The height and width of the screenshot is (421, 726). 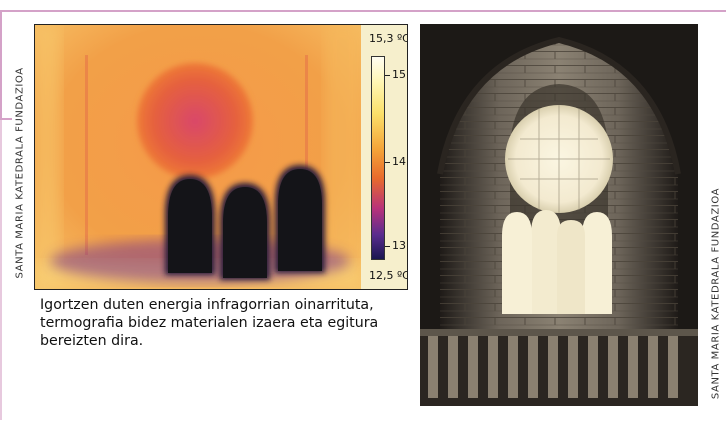 What do you see at coordinates (399, 74) in the screenshot?
I see `scale-tick-label: 15` at bounding box center [399, 74].